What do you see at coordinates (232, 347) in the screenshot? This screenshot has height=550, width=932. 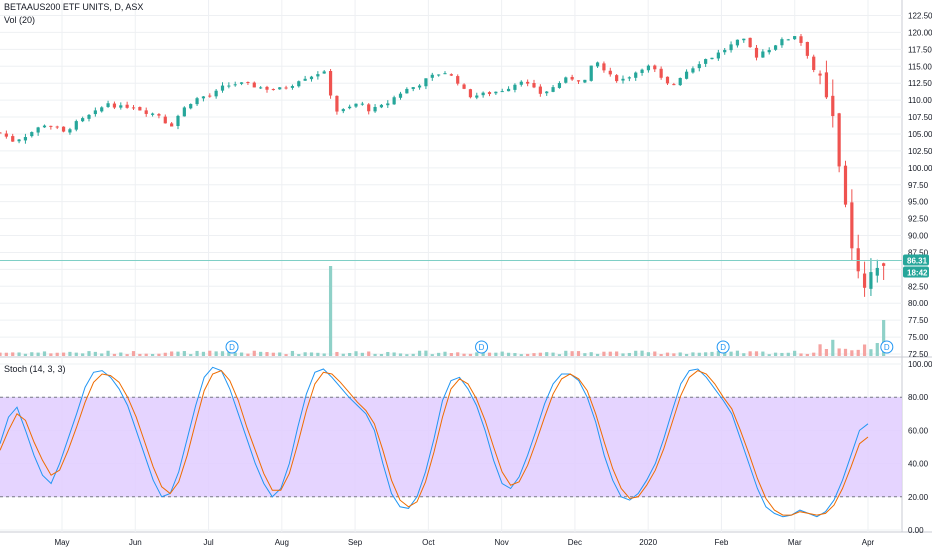 I see `dividend-marker` at bounding box center [232, 347].